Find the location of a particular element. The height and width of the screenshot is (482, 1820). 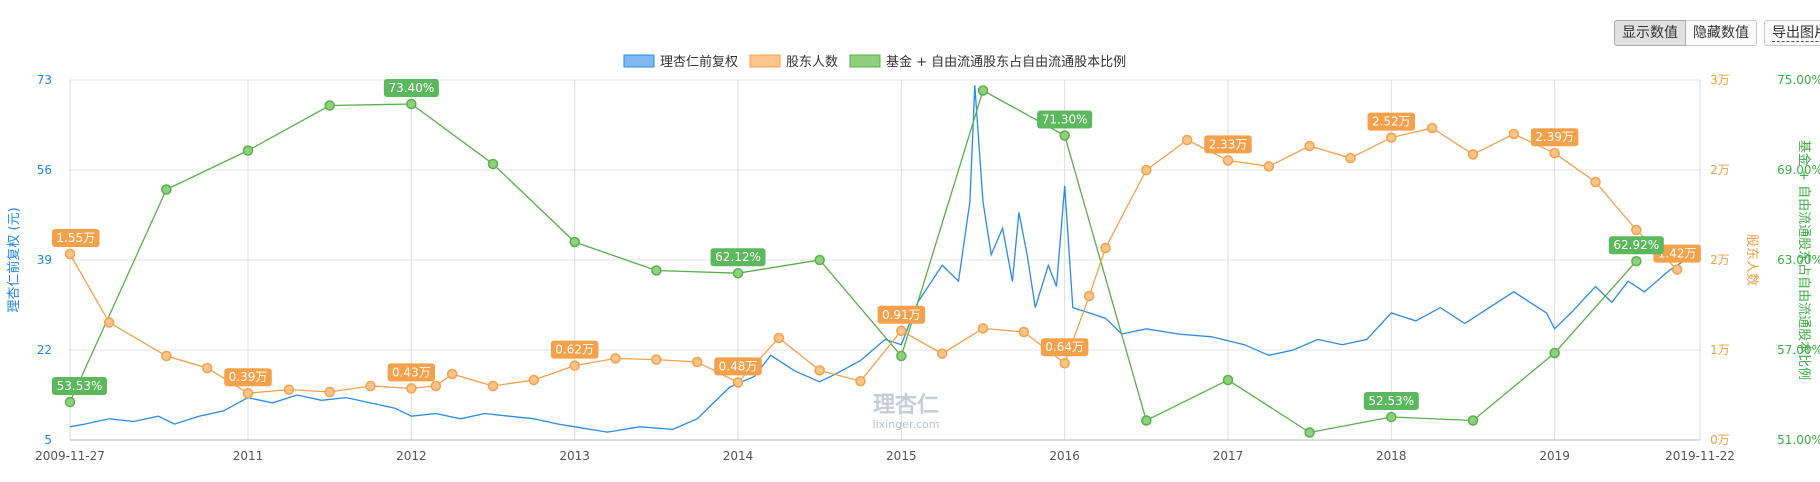

y-left-tick-label: 56 is located at coordinates (44, 170).